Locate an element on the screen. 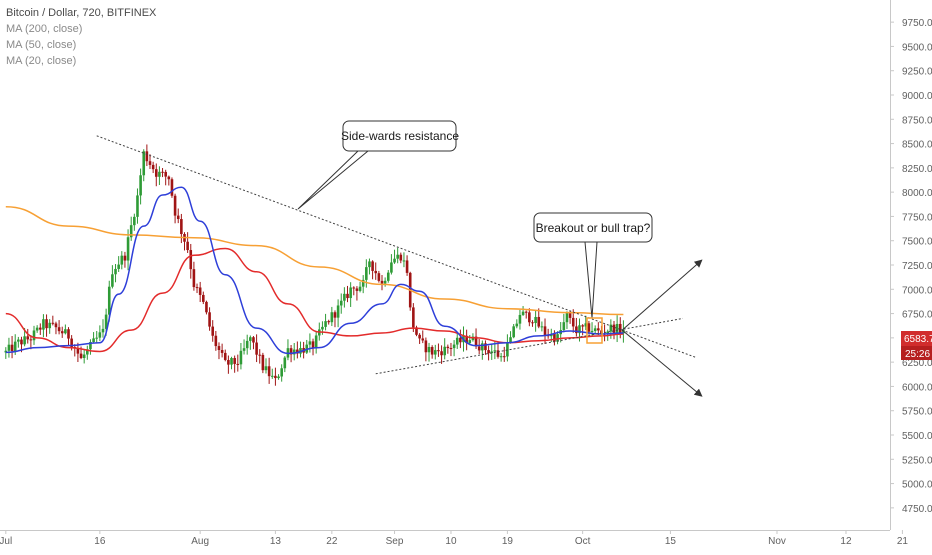 The width and height of the screenshot is (932, 555). x-tick-label: 22 is located at coordinates (332, 541).